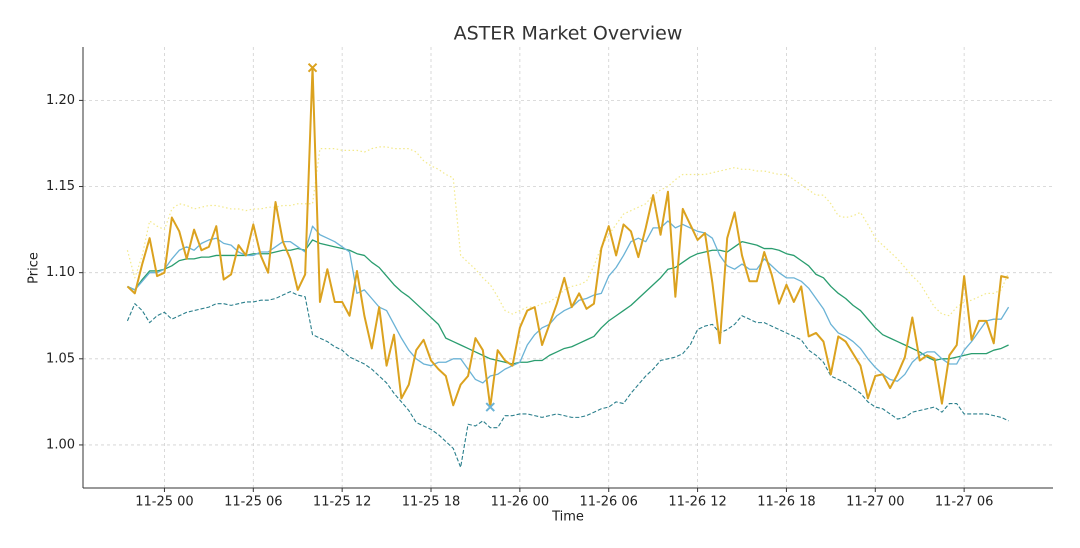  I want to click on y-tick-label: 1.00, so click(60, 444).